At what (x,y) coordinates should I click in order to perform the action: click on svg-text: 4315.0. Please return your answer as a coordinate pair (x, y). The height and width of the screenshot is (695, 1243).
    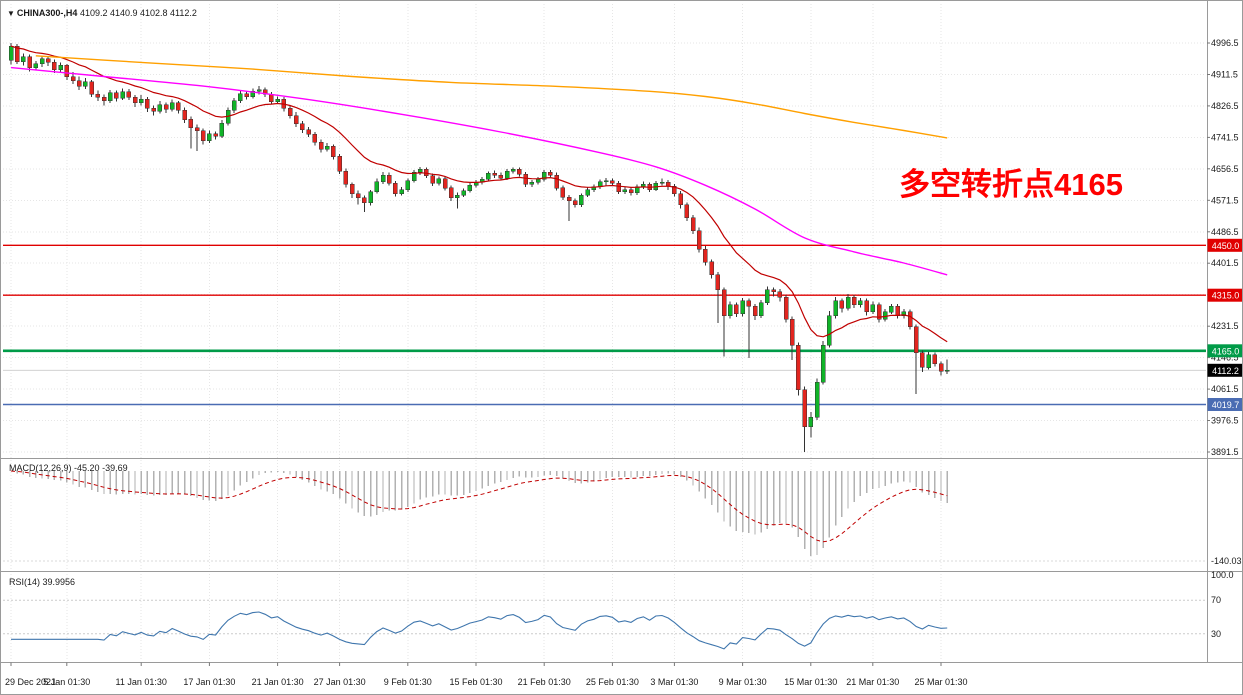
    Looking at the image, I should click on (1226, 296).